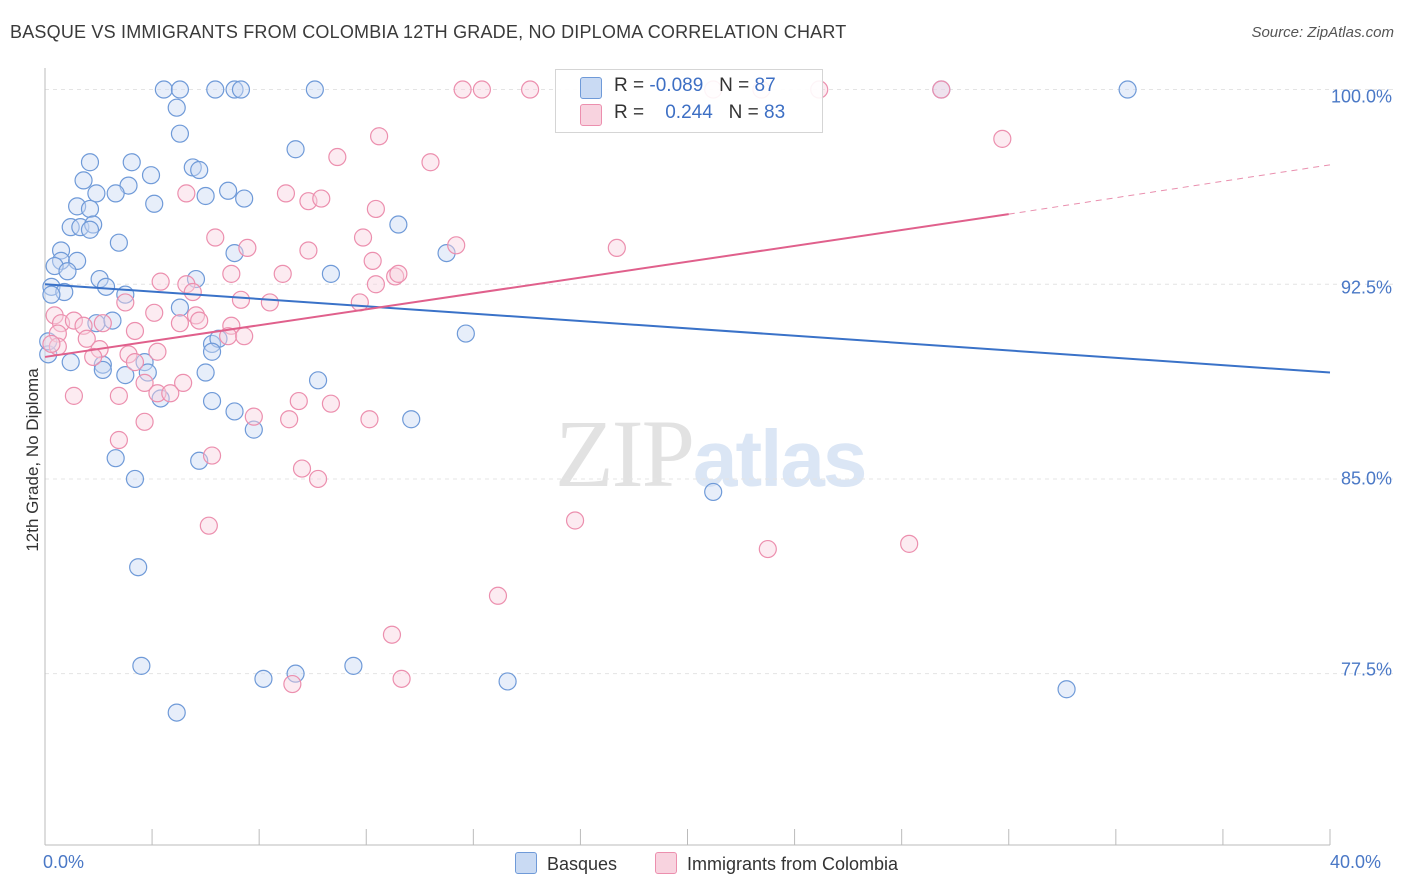 The height and width of the screenshot is (892, 1406). What do you see at coordinates (582, 864) in the screenshot?
I see `basques-legend-label: Basques` at bounding box center [582, 864].